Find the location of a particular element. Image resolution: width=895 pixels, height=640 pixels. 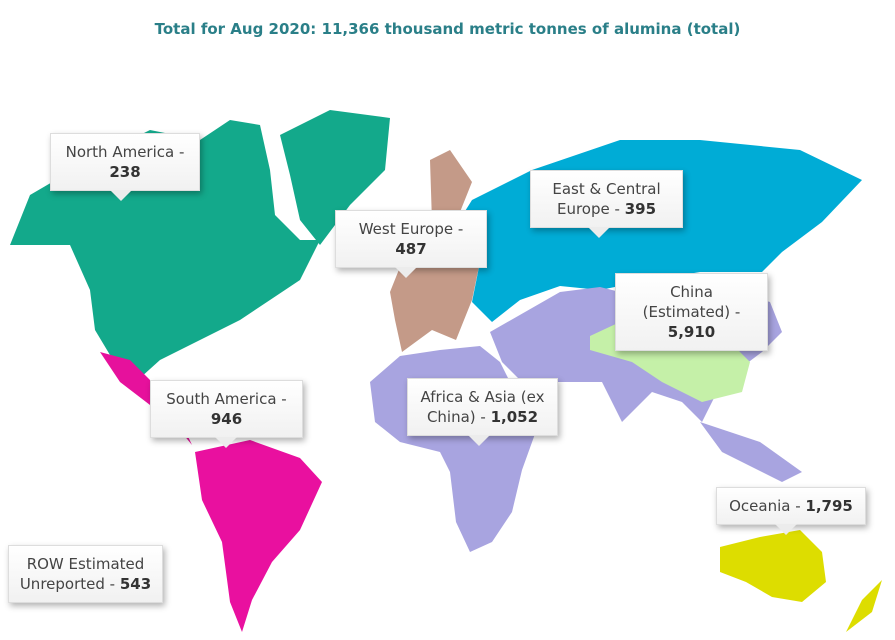

region-name: ROW Estimated Unreported - is located at coordinates (82, 574).